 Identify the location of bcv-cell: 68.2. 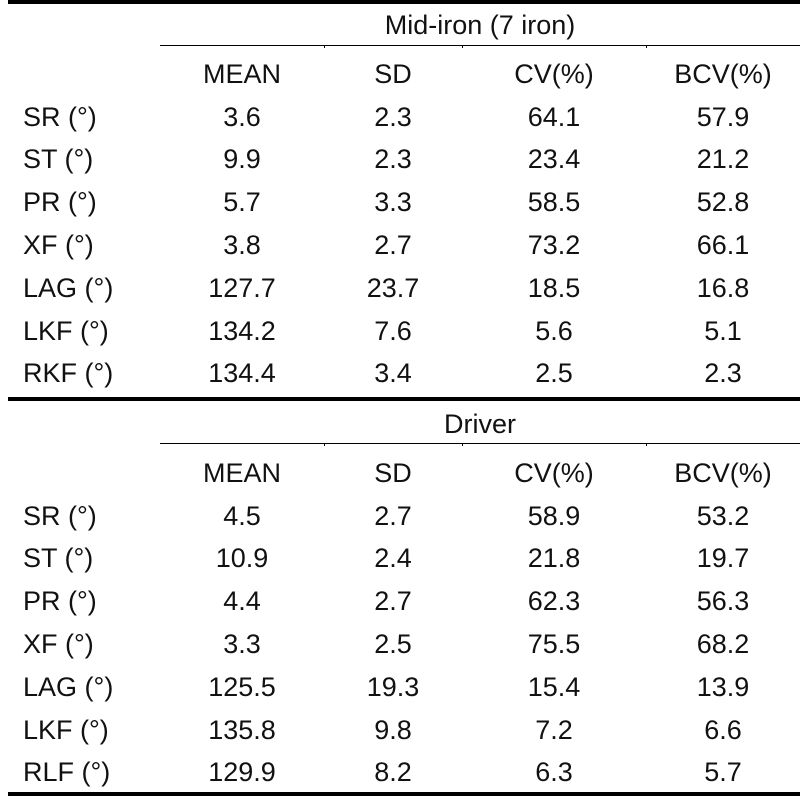
(723, 644).